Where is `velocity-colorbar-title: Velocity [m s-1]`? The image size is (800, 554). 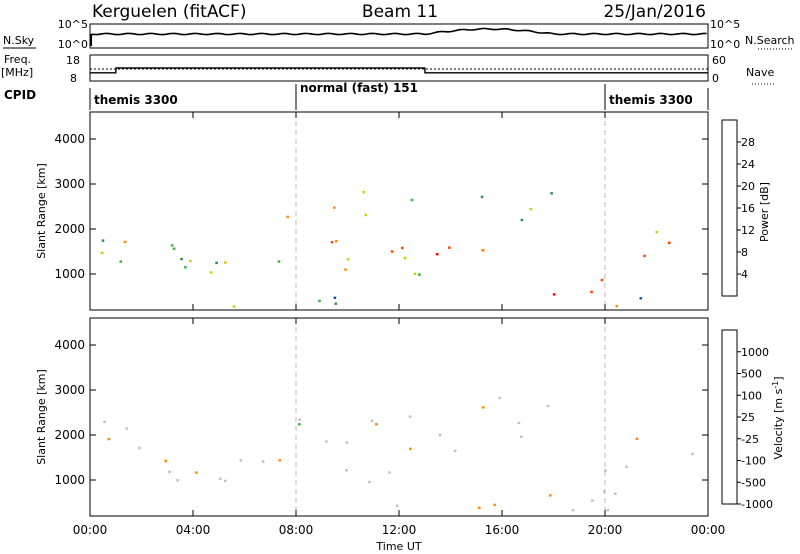 velocity-colorbar-title: Velocity [m s-1] is located at coordinates (778, 417).